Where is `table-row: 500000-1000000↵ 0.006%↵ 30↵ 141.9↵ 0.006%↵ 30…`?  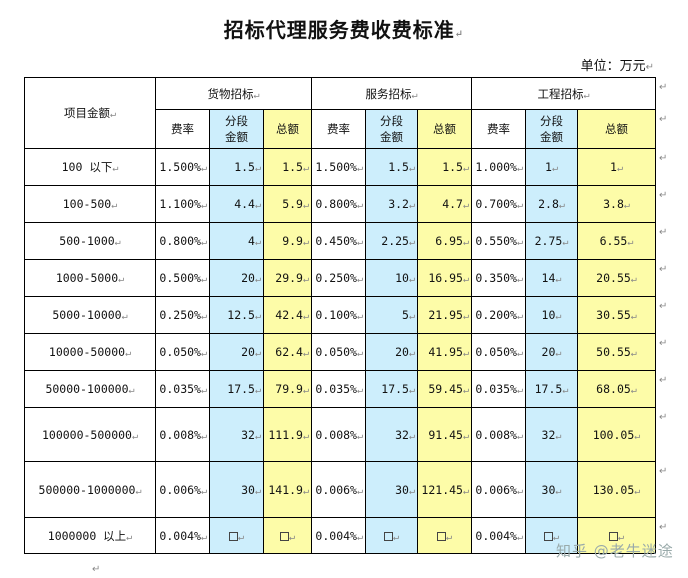
table-row: 500000-1000000↵ 0.006%↵ 30↵ 141.9↵ 0.006%↵ 30… is located at coordinates (340, 489).